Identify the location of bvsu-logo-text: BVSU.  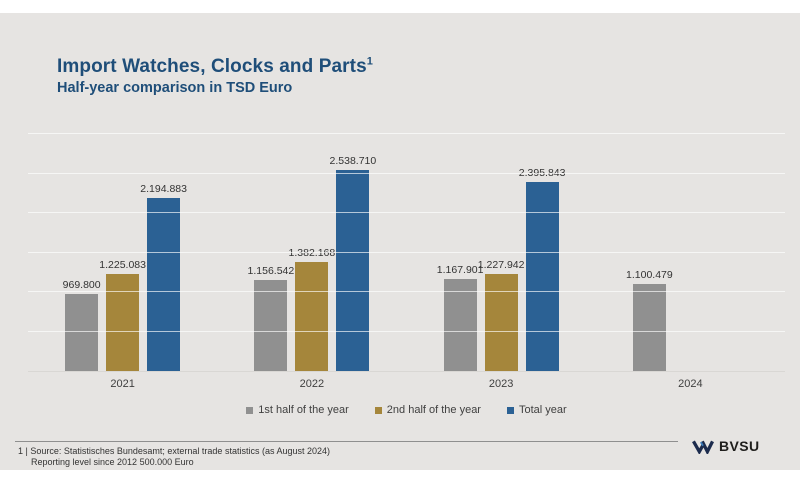
(739, 446).